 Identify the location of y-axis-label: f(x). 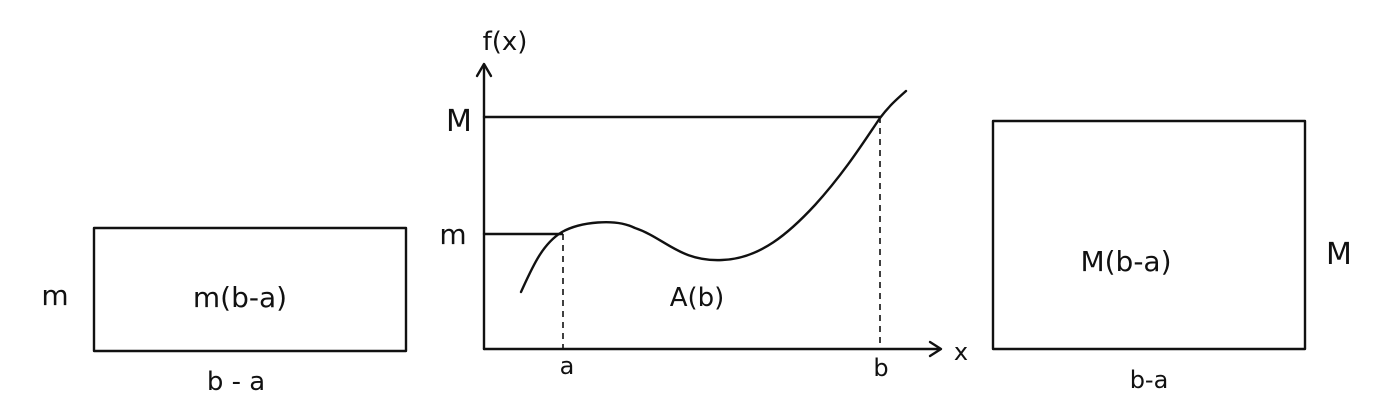
(505, 42).